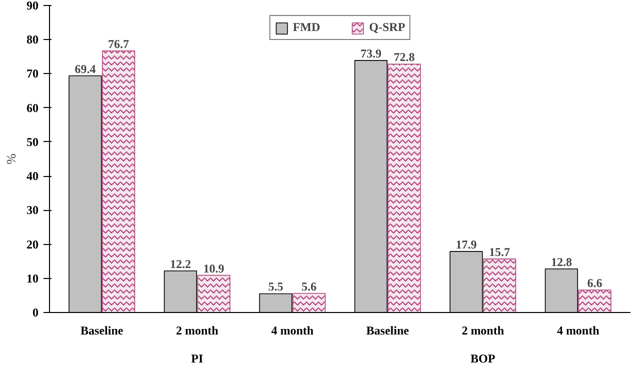 The width and height of the screenshot is (639, 372). What do you see at coordinates (387, 27) in the screenshot?
I see `legend-label: Q-SRP` at bounding box center [387, 27].